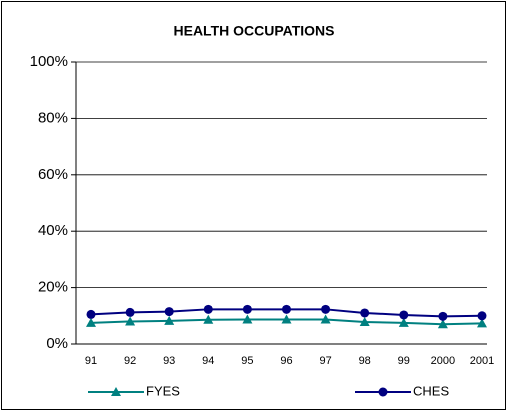 This screenshot has height=417, width=508. What do you see at coordinates (53, 287) in the screenshot?
I see `y-tick-label: 20%` at bounding box center [53, 287].